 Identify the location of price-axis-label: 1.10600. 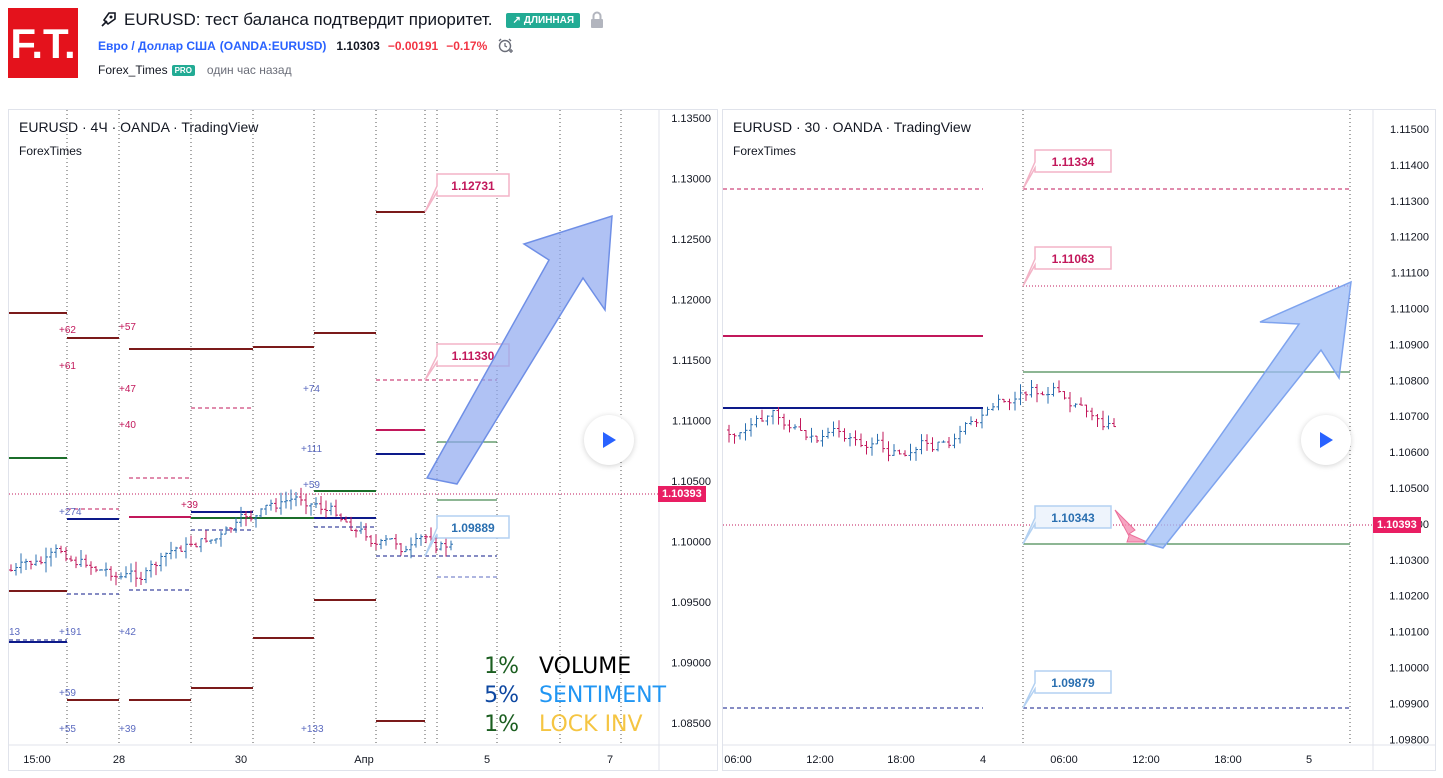
(1409, 453).